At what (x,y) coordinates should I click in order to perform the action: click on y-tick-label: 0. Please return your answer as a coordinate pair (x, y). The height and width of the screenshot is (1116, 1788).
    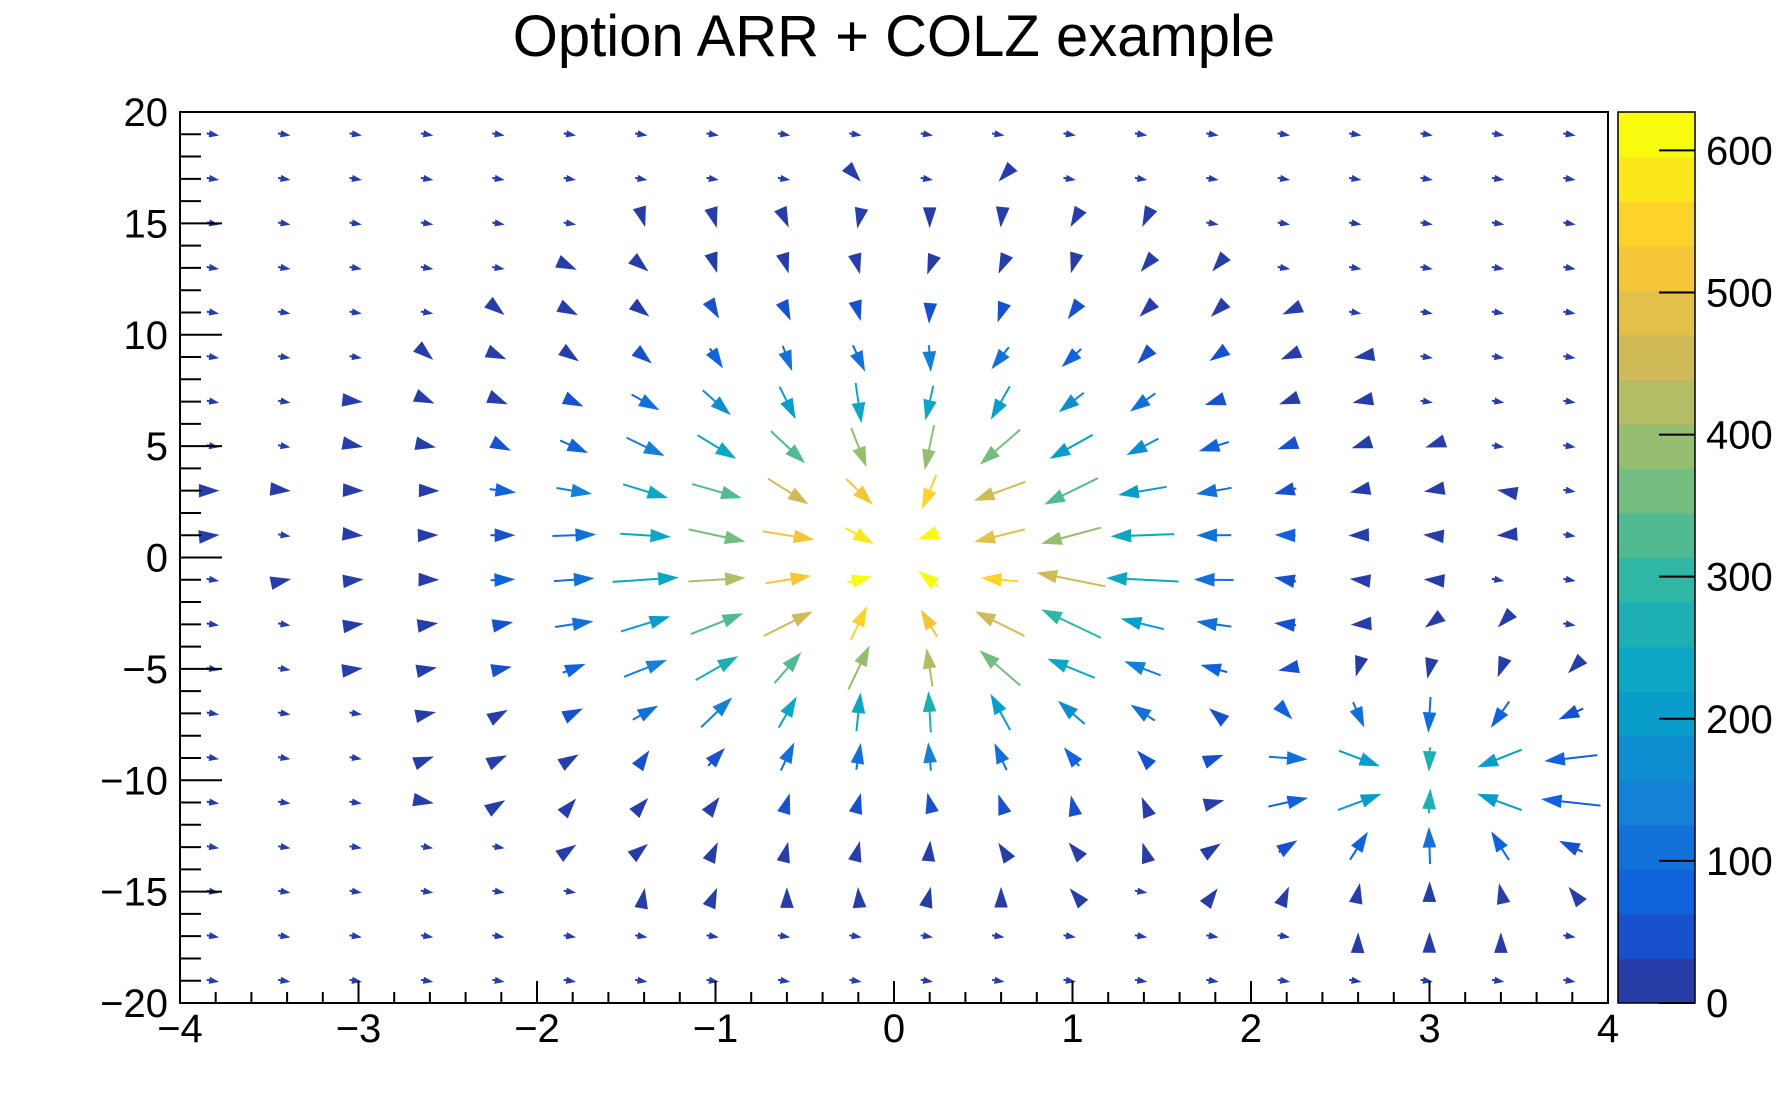
    Looking at the image, I should click on (157, 559).